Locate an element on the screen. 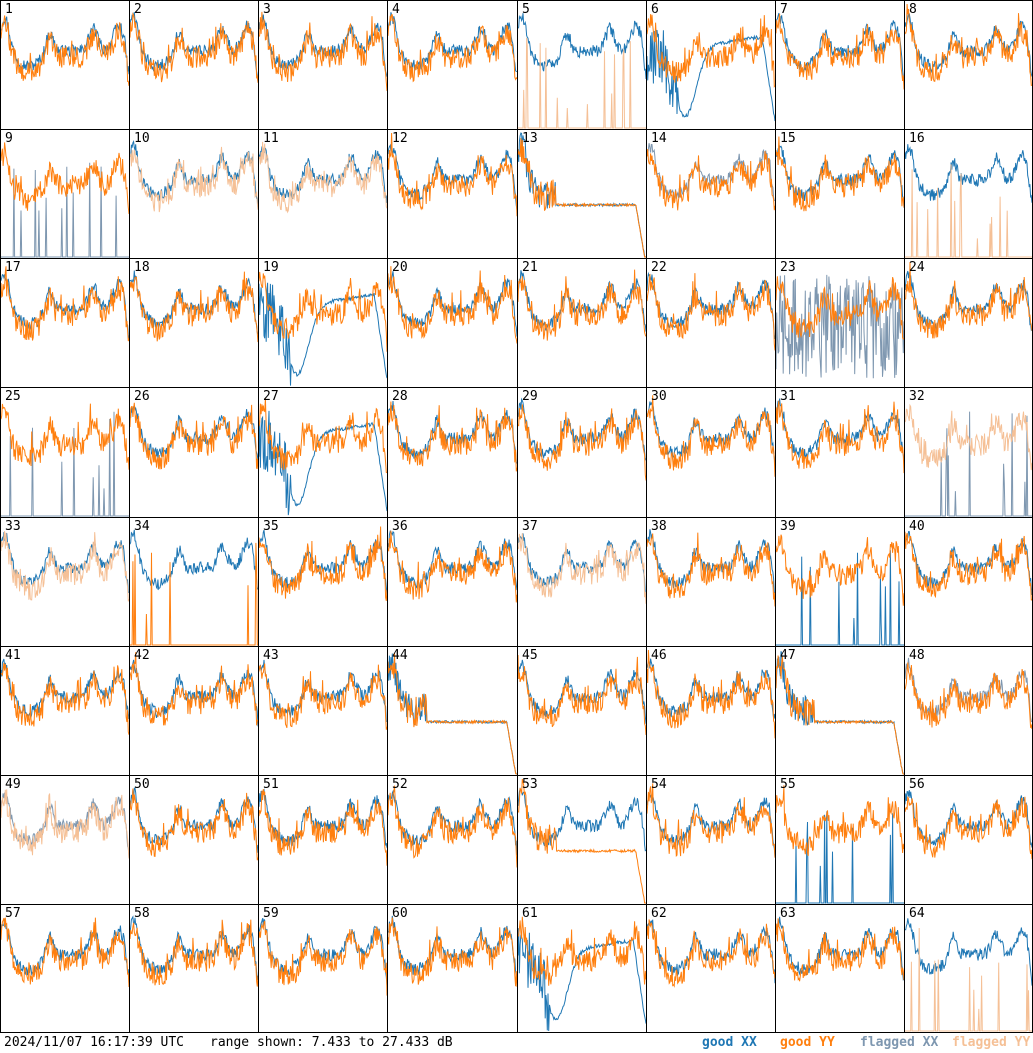 The image size is (1033, 1053). spectrum-panel: 58 is located at coordinates (194, 968).